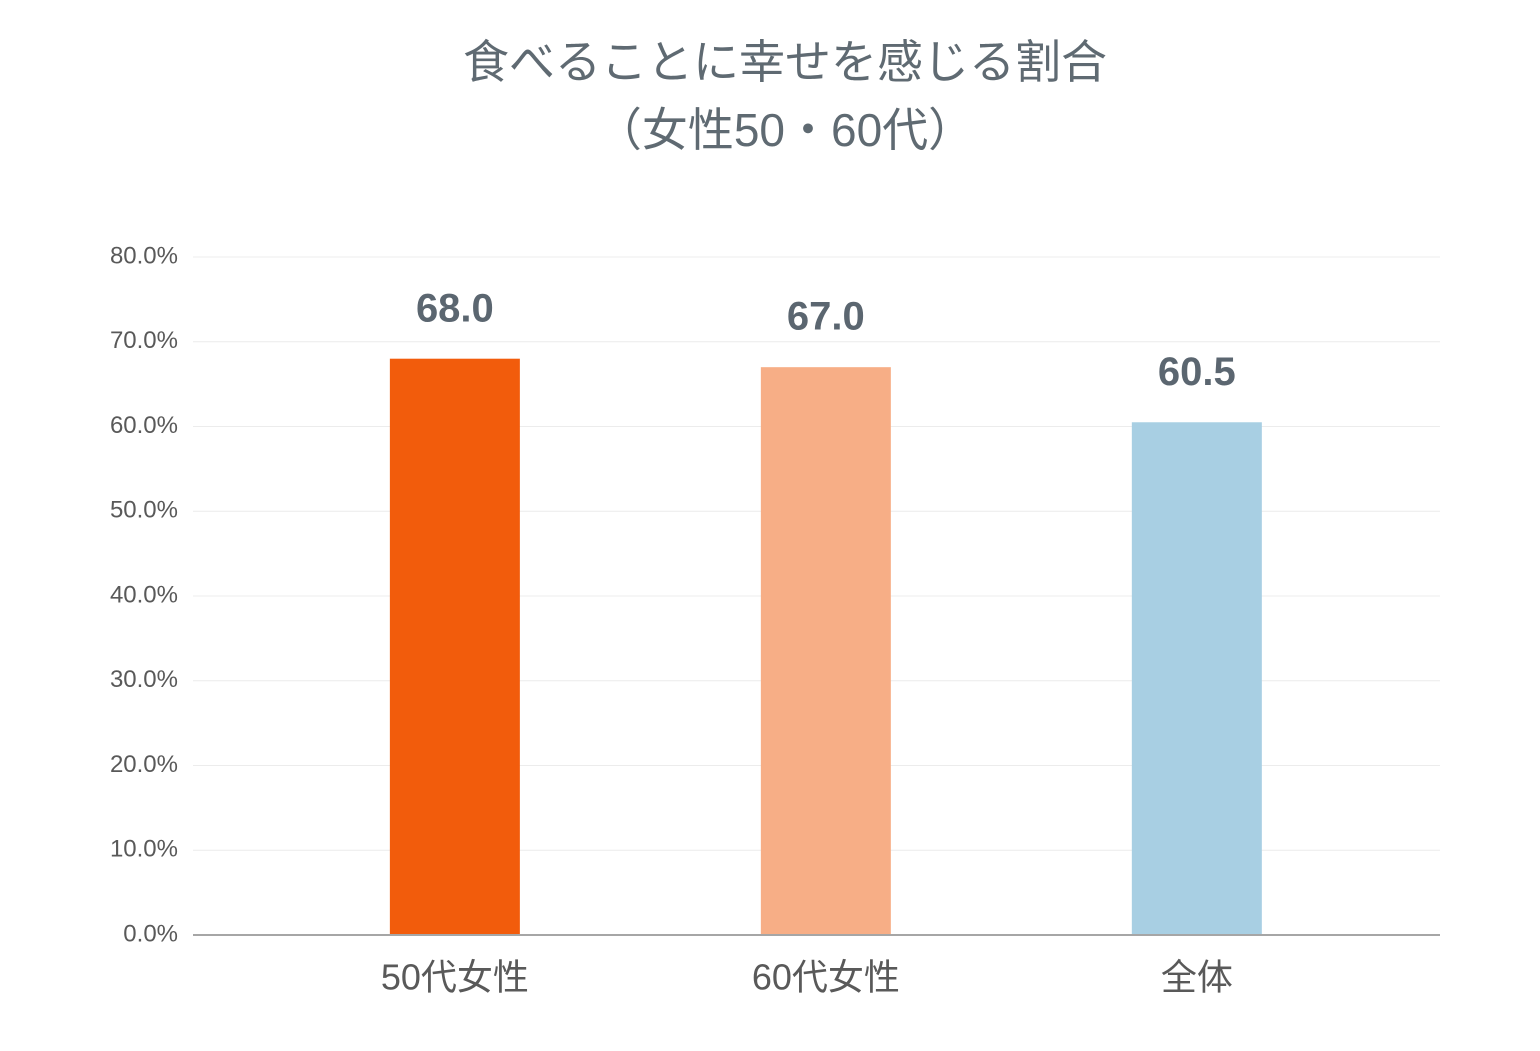  What do you see at coordinates (144, 510) in the screenshot?
I see `y-tick-label: 50.0%` at bounding box center [144, 510].